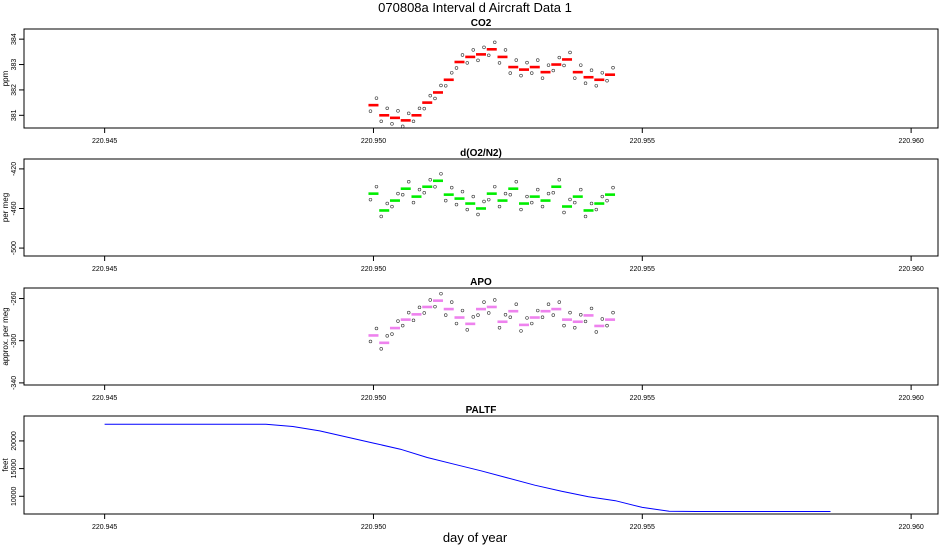 The width and height of the screenshot is (950, 550). What do you see at coordinates (481, 410) in the screenshot?
I see `panel-title: PALTF` at bounding box center [481, 410].